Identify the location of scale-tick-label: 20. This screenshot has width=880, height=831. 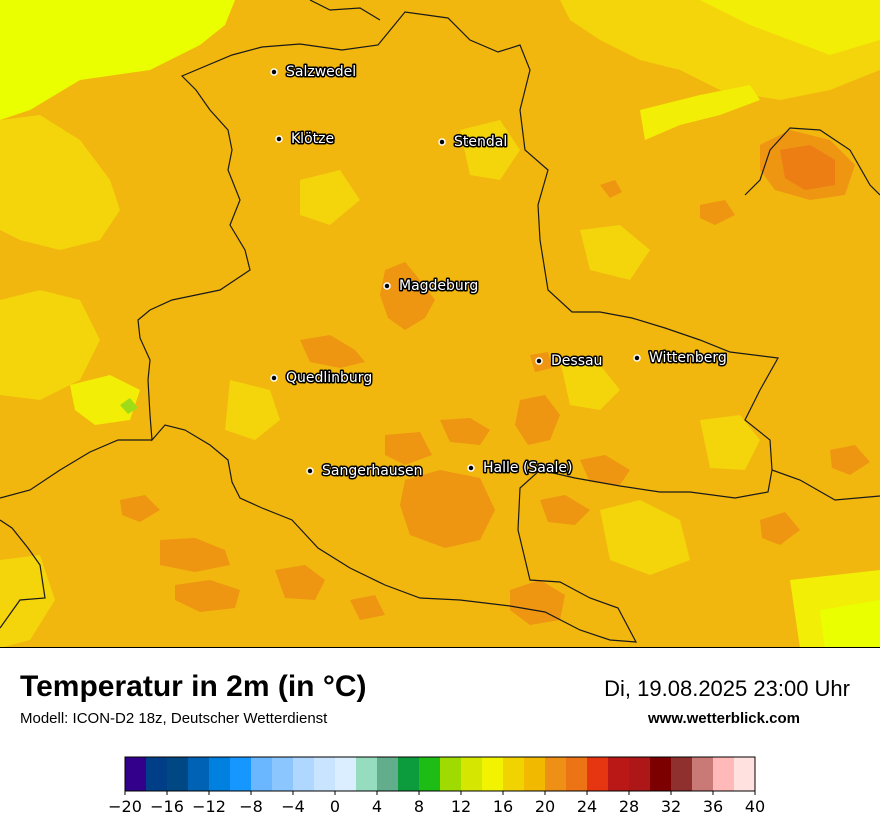
(545, 806).